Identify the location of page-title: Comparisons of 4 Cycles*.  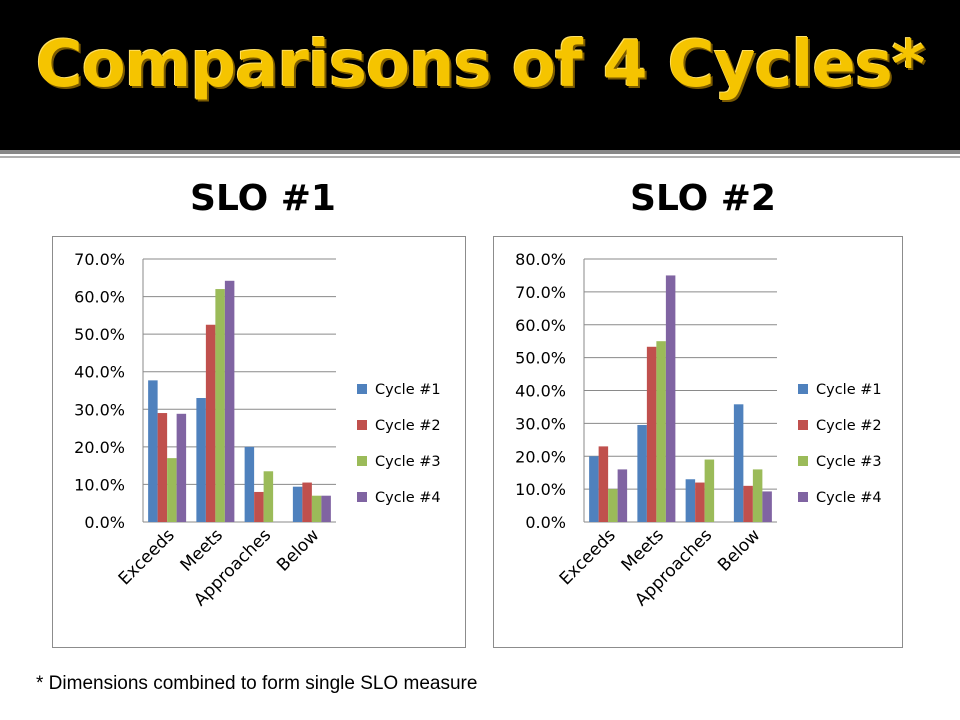
(480, 65).